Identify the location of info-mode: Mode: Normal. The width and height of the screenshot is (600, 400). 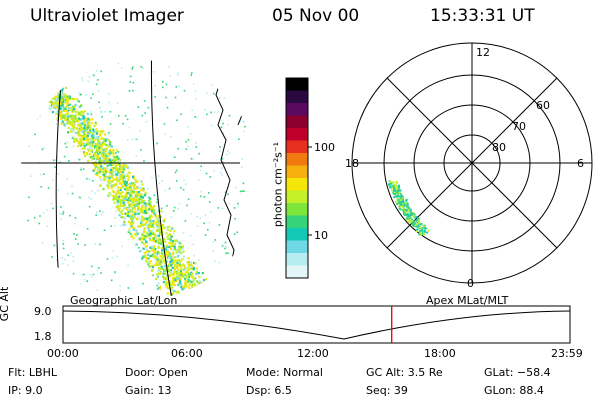
(284, 372).